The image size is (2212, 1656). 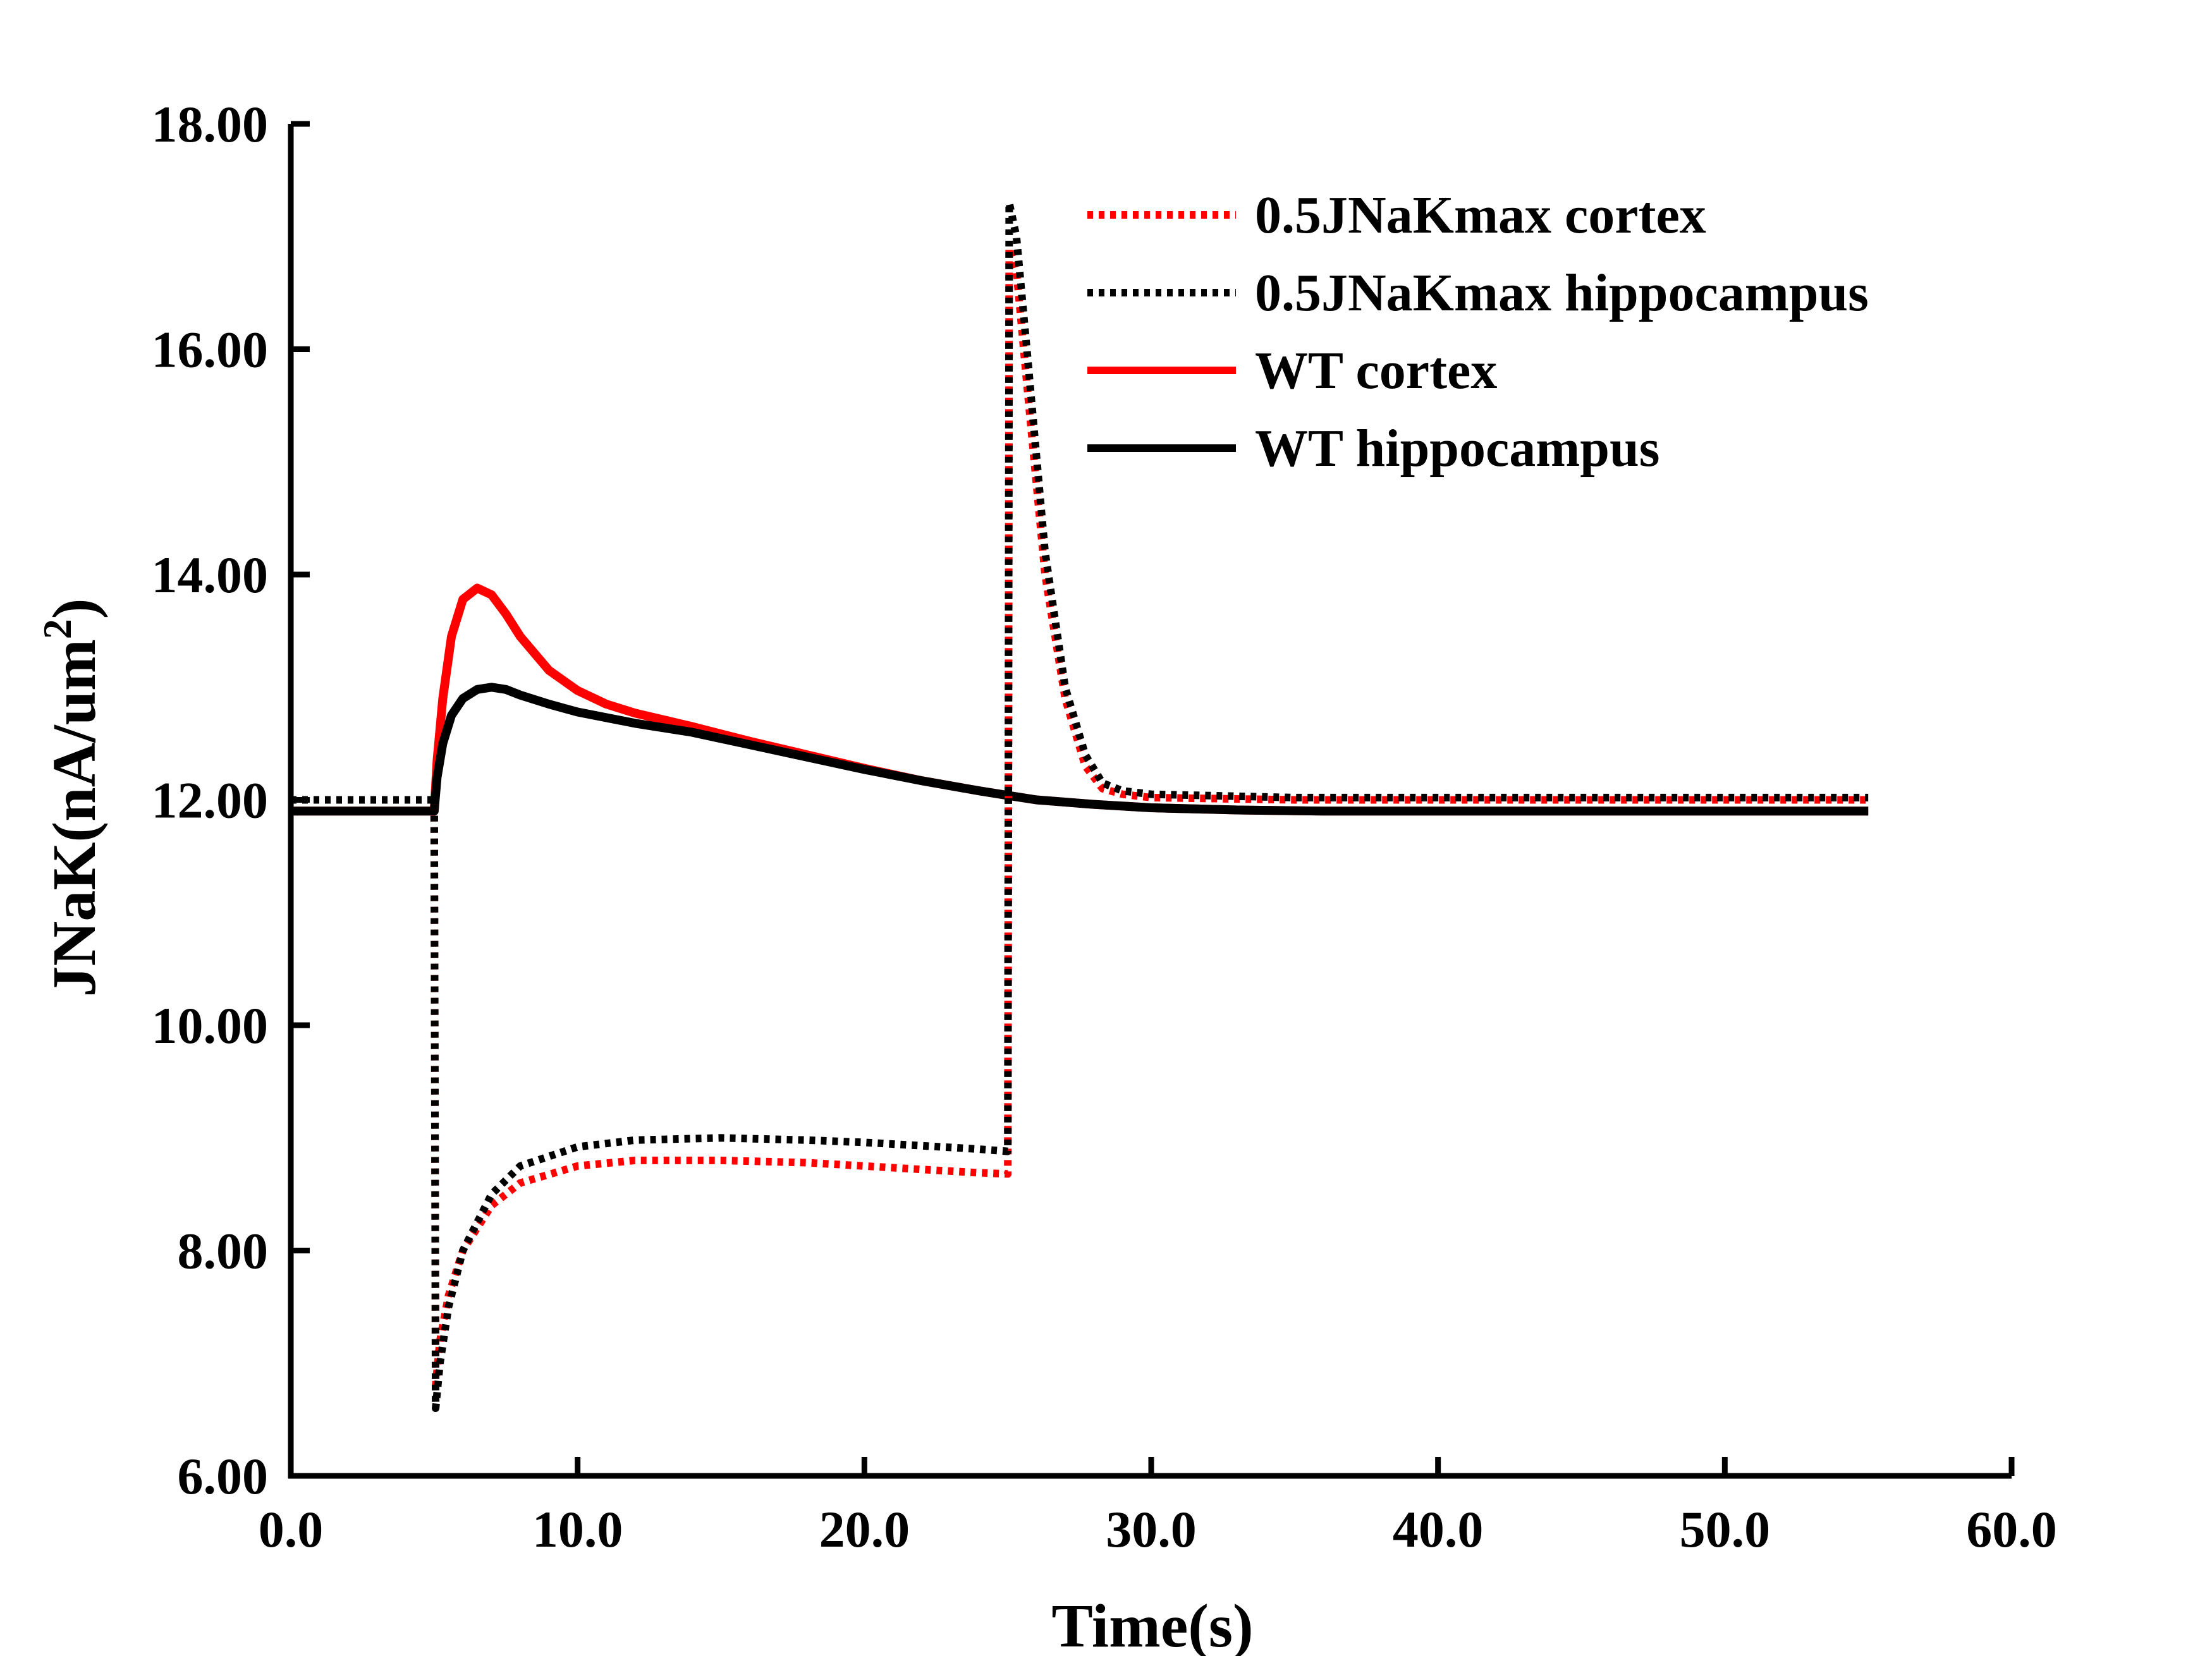 I want to click on x-tick-label: 60.0, so click(x=2011, y=1529).